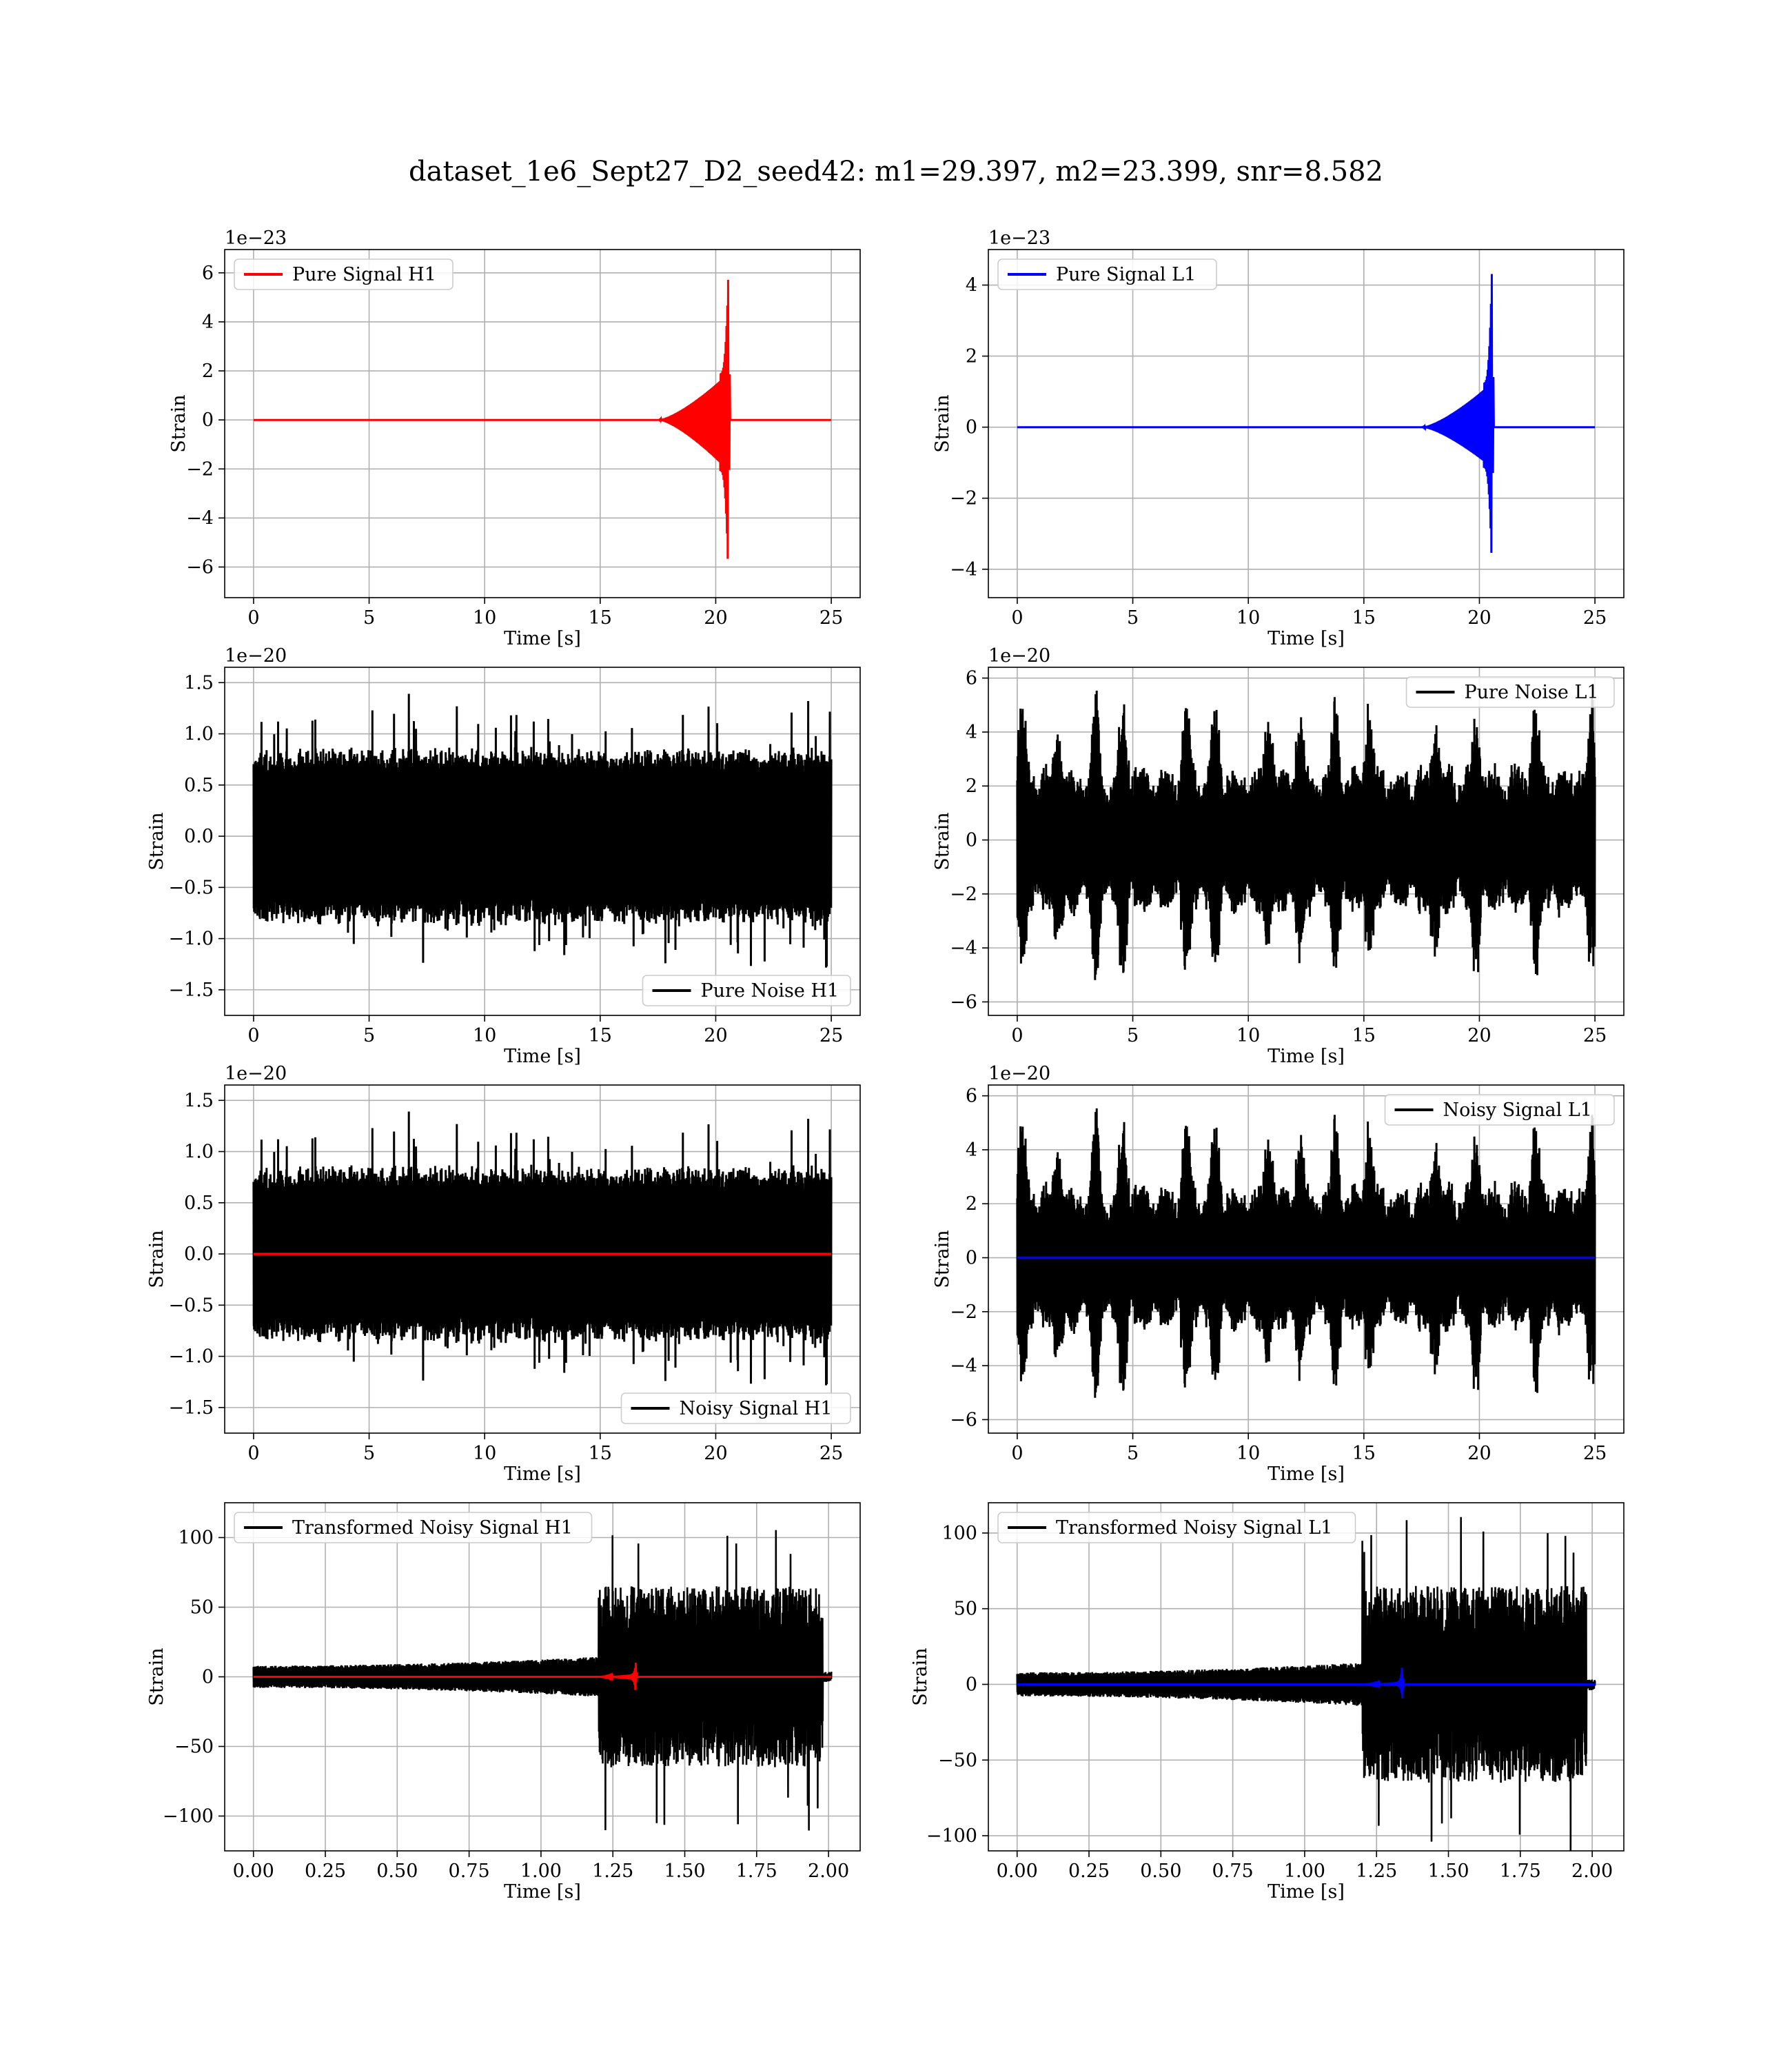  What do you see at coordinates (364, 274) in the screenshot?
I see `legend-label: Pure Signal H1` at bounding box center [364, 274].